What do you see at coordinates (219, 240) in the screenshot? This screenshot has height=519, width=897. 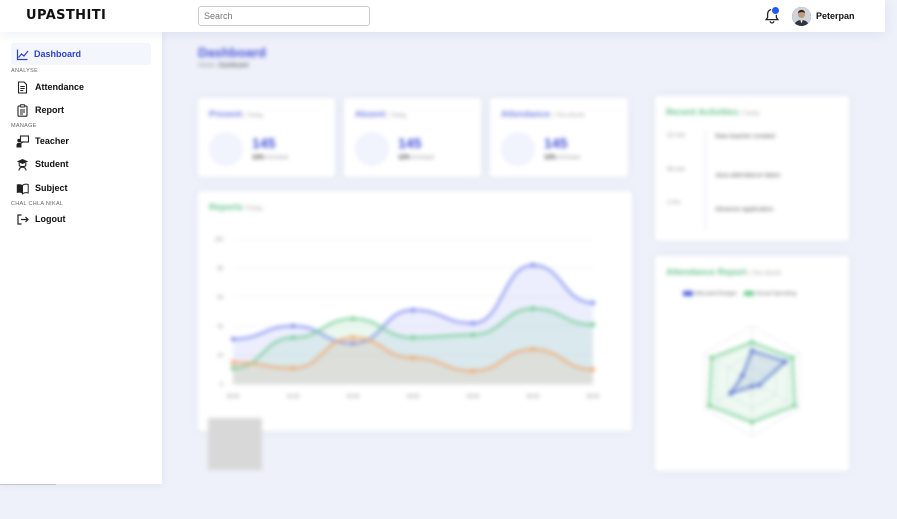 I see `y-tick-label: 100` at bounding box center [219, 240].